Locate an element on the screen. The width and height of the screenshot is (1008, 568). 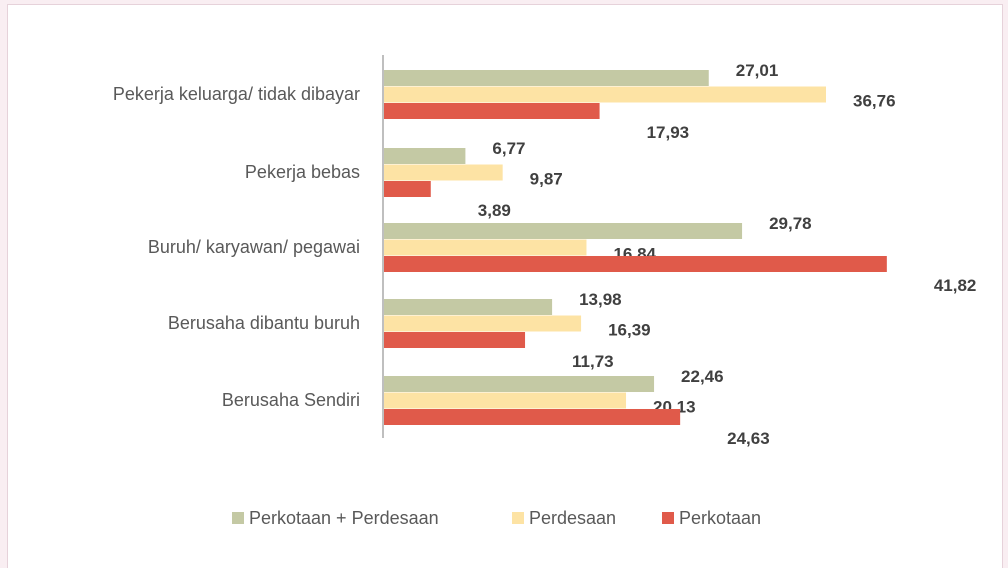
category-label: Buruh/ karyawan/ pegawai is located at coordinates (254, 247).